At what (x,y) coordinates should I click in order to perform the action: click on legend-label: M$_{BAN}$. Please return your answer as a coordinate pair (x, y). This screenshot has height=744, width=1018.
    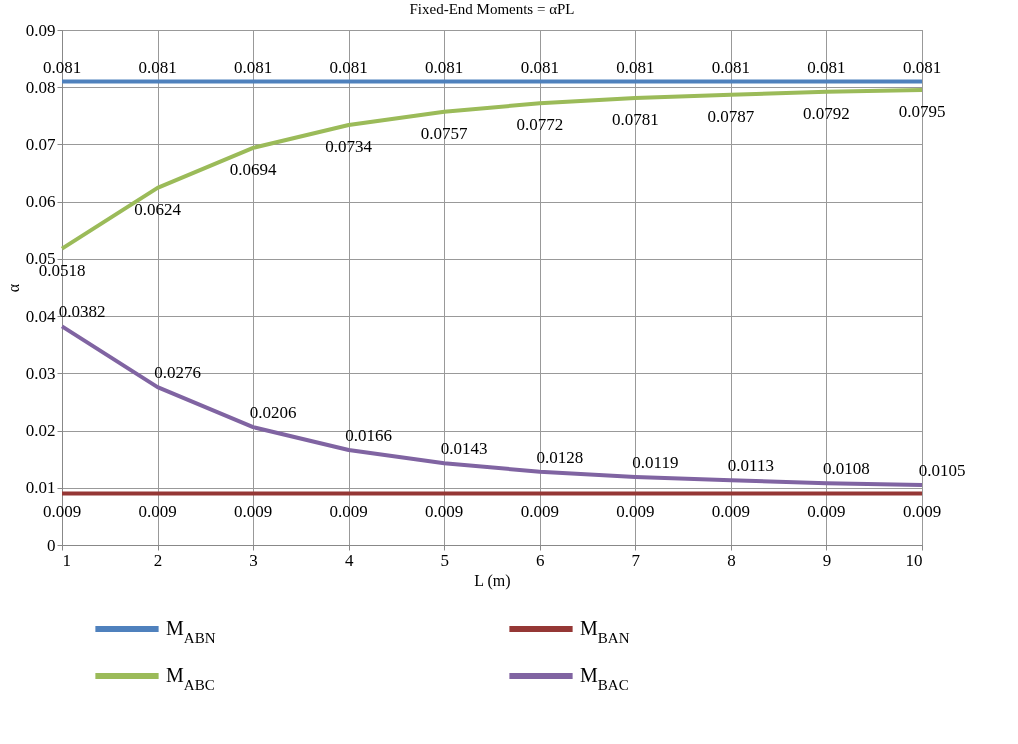
    Looking at the image, I should click on (605, 631).